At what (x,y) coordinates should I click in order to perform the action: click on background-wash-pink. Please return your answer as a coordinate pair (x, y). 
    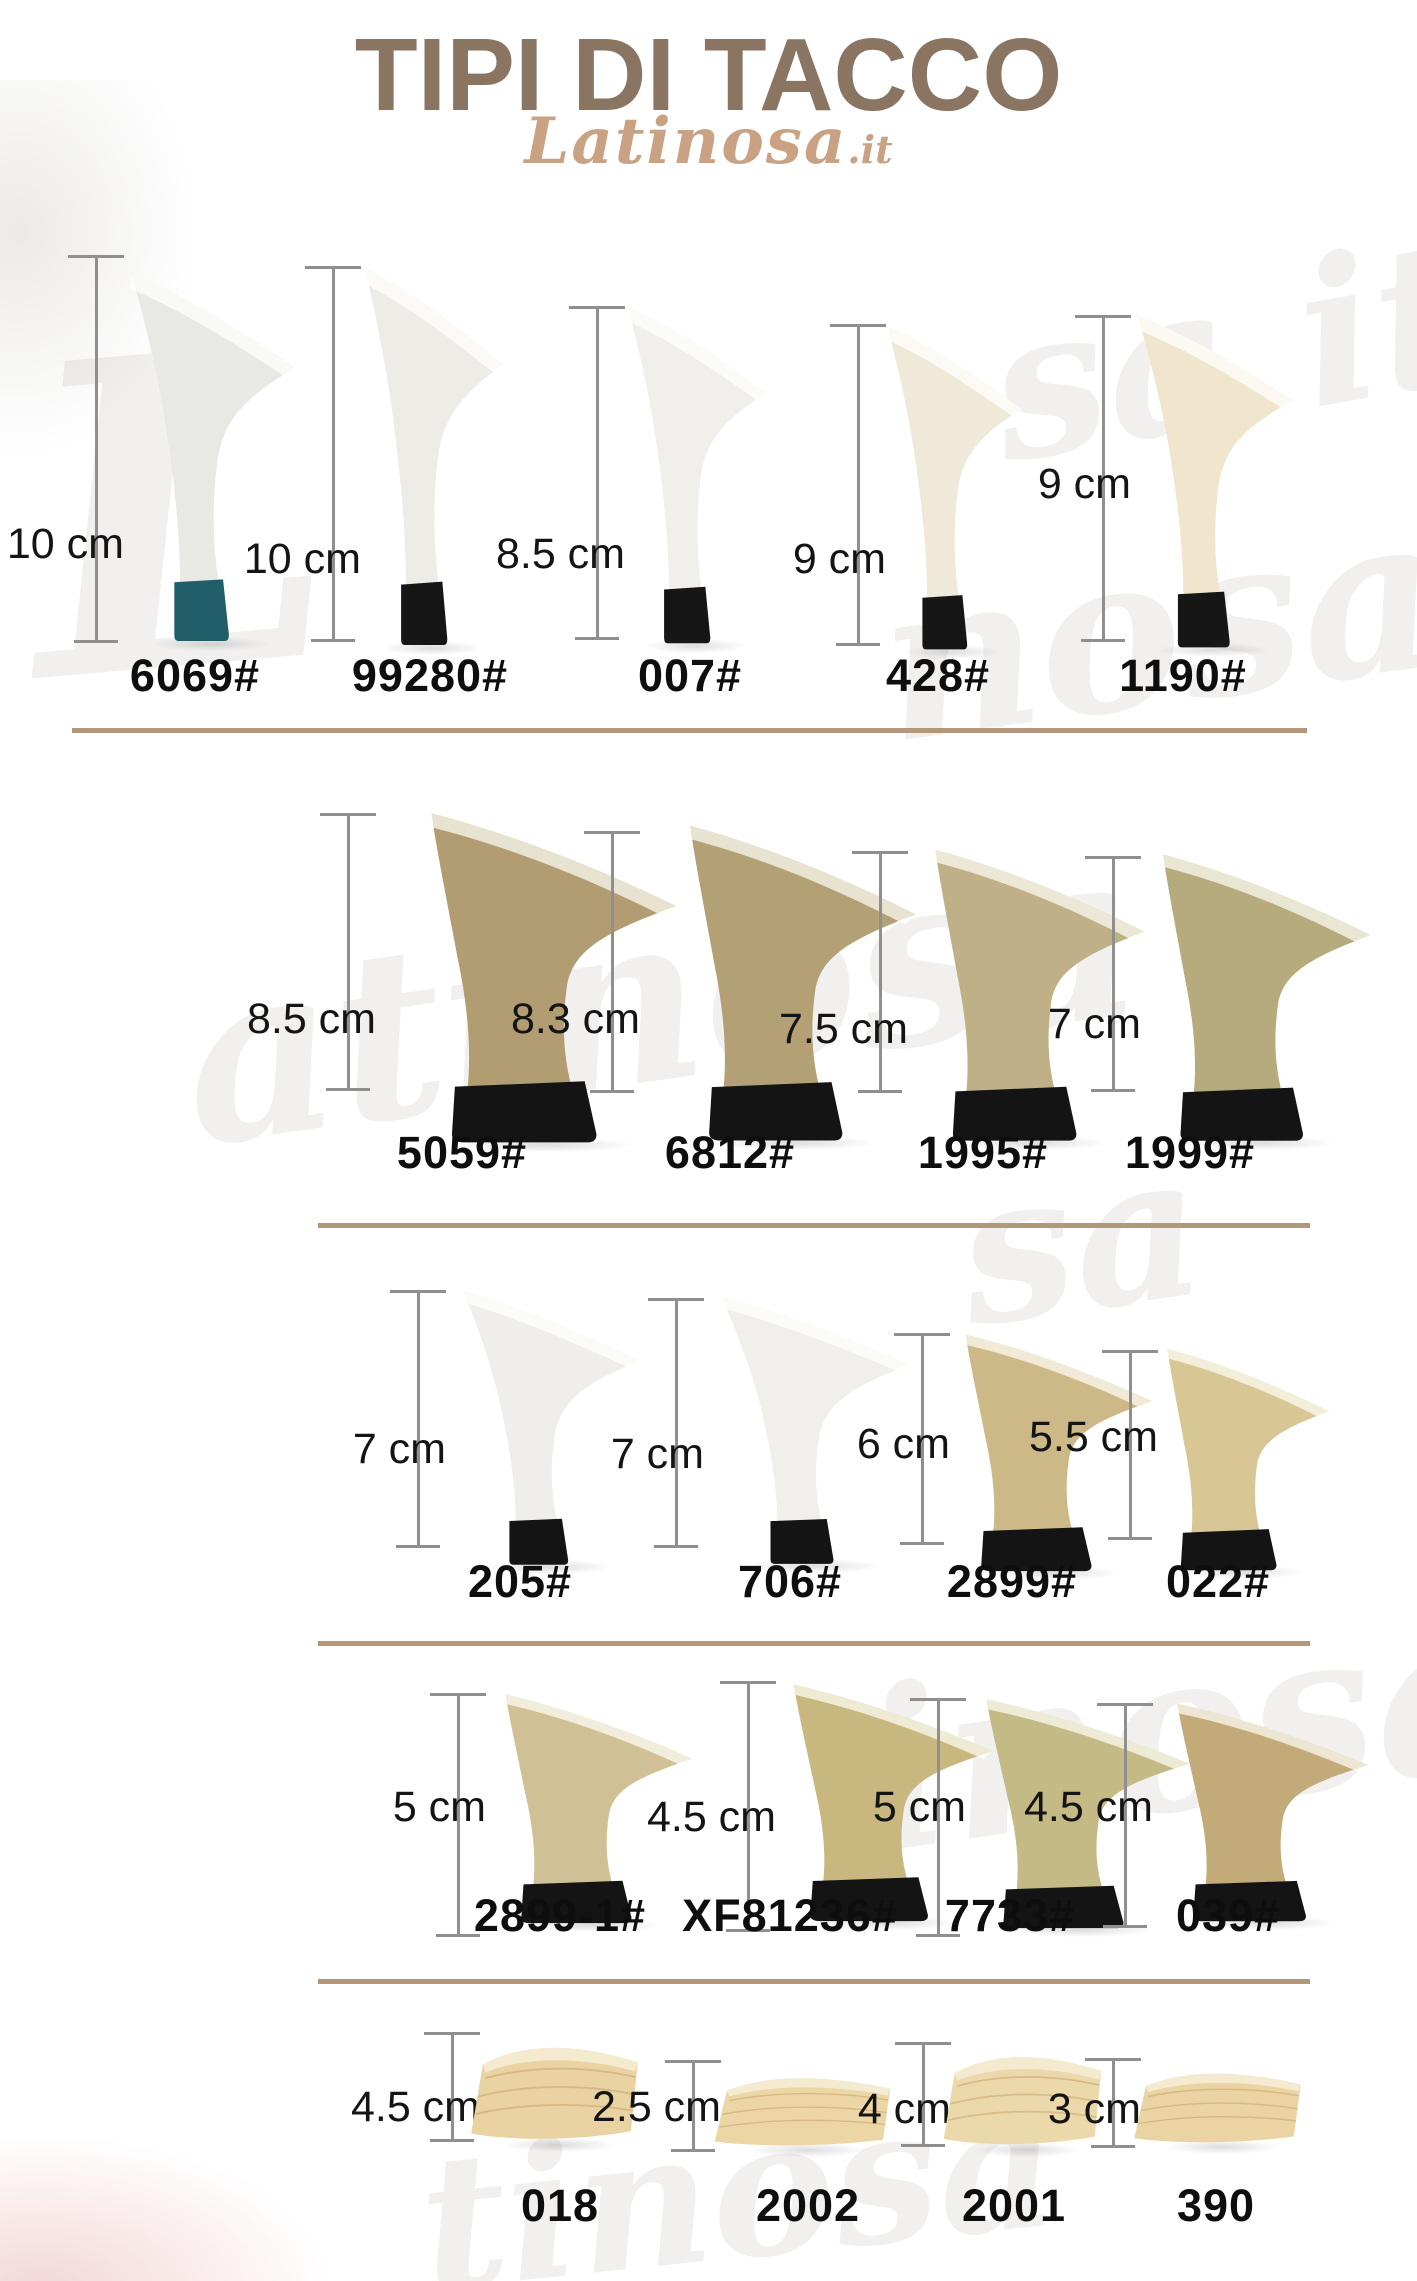
    Looking at the image, I should click on (180, 2200).